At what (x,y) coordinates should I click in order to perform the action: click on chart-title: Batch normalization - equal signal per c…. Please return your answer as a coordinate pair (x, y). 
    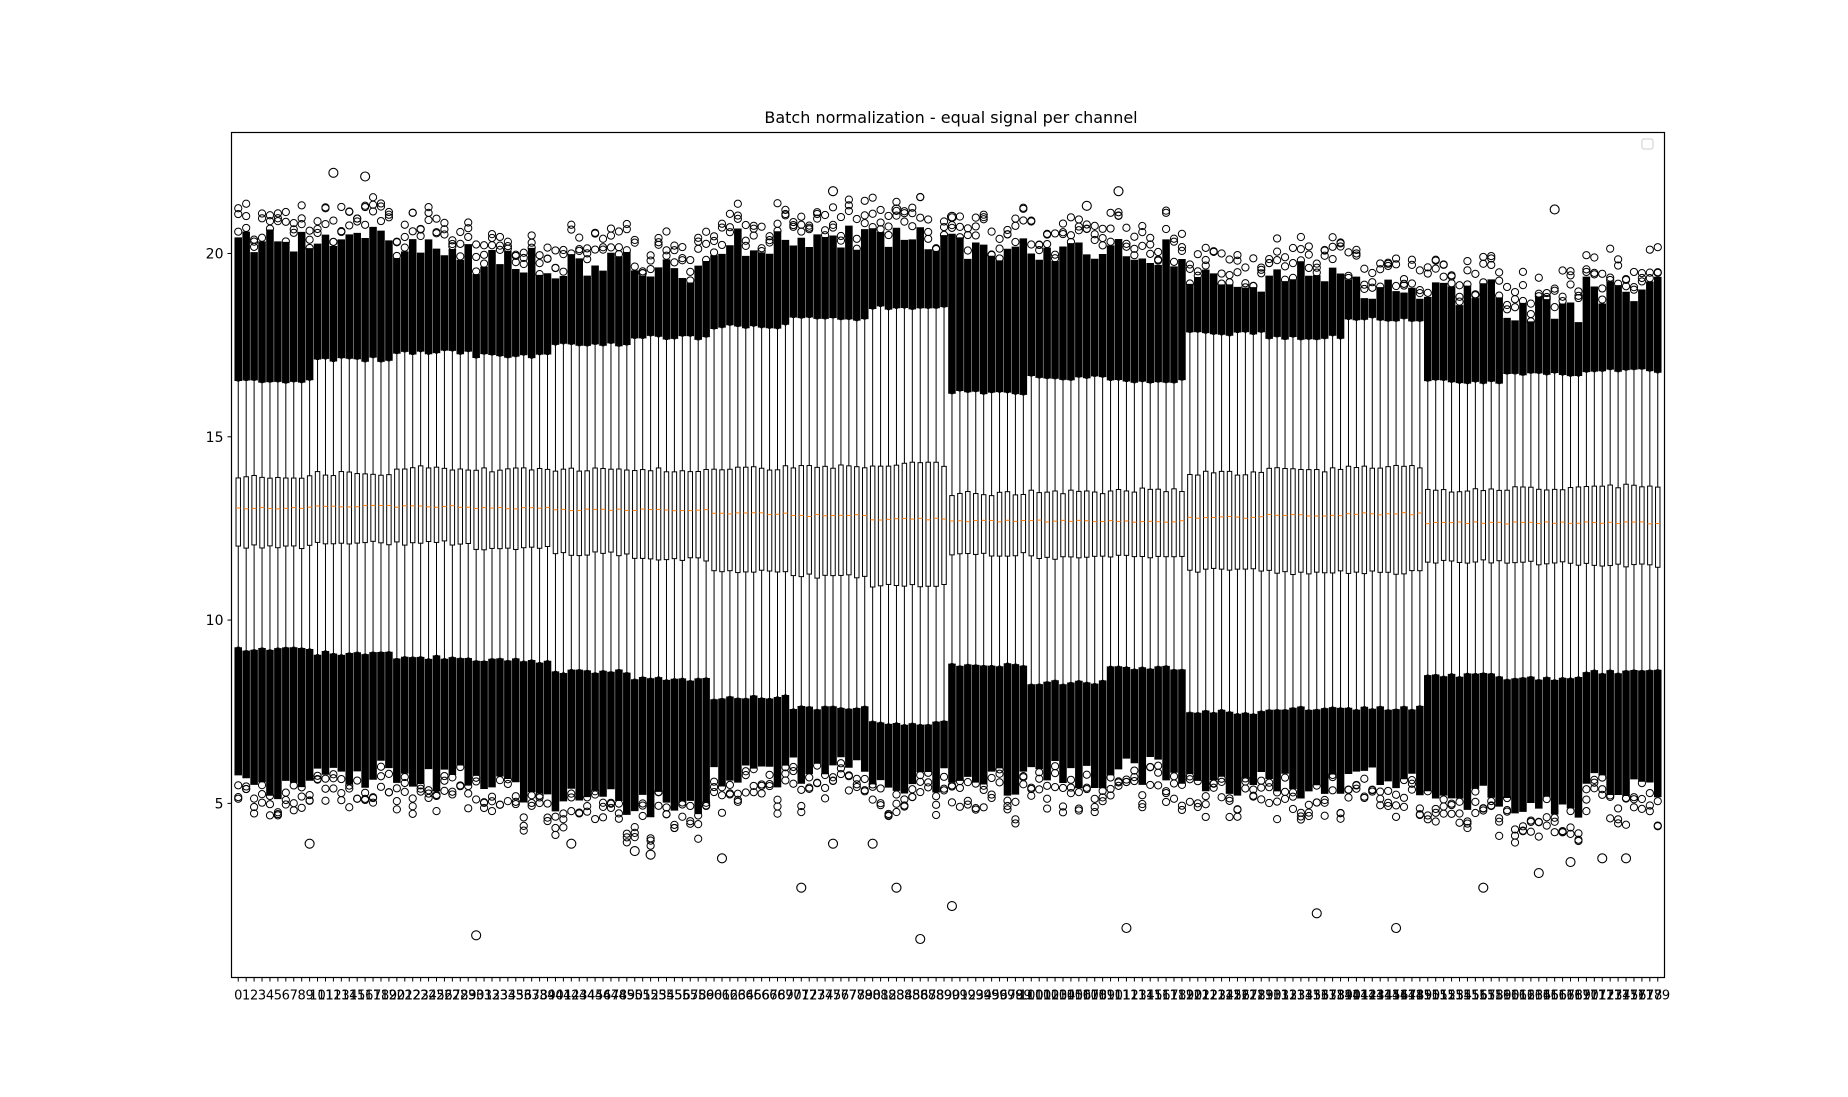
    Looking at the image, I should click on (950, 117).